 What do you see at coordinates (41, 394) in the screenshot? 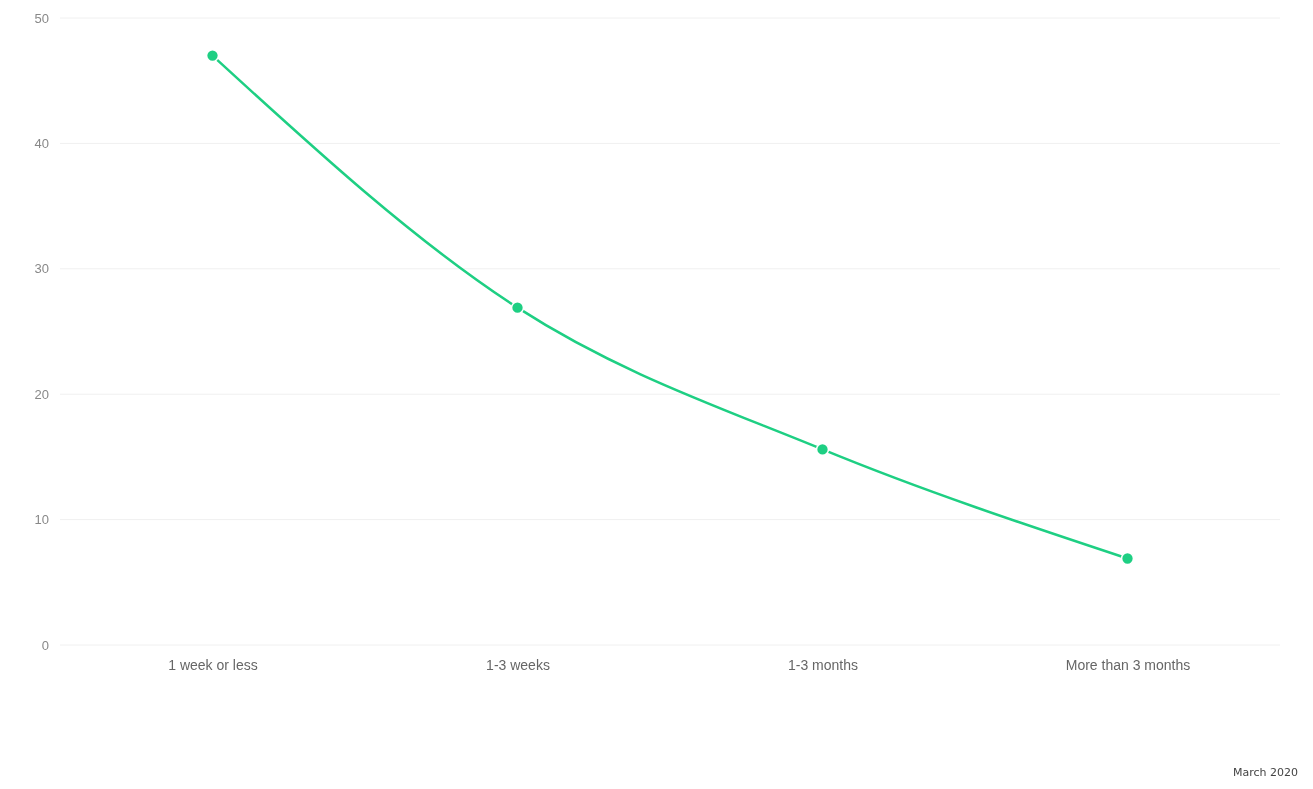
I see `y-tick-label: 20` at bounding box center [41, 394].